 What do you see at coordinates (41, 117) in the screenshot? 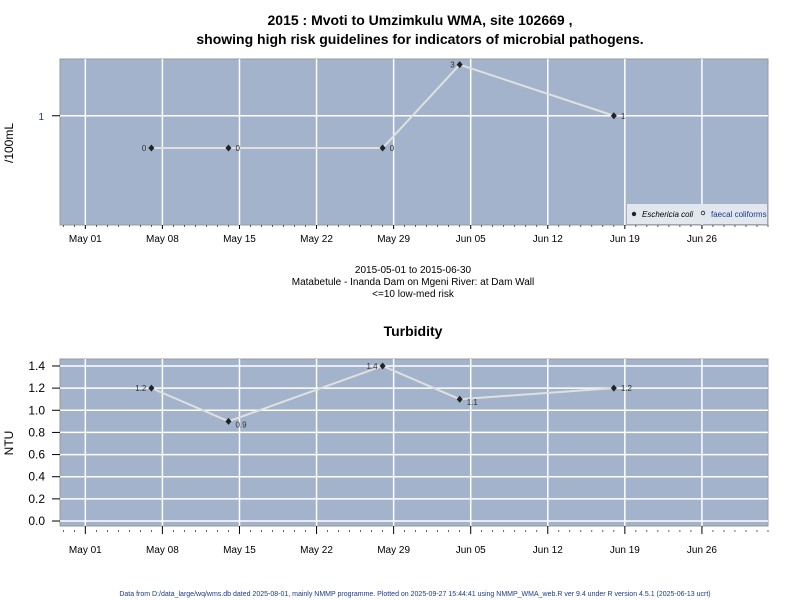
I see `y-tick-label: 1` at bounding box center [41, 117].